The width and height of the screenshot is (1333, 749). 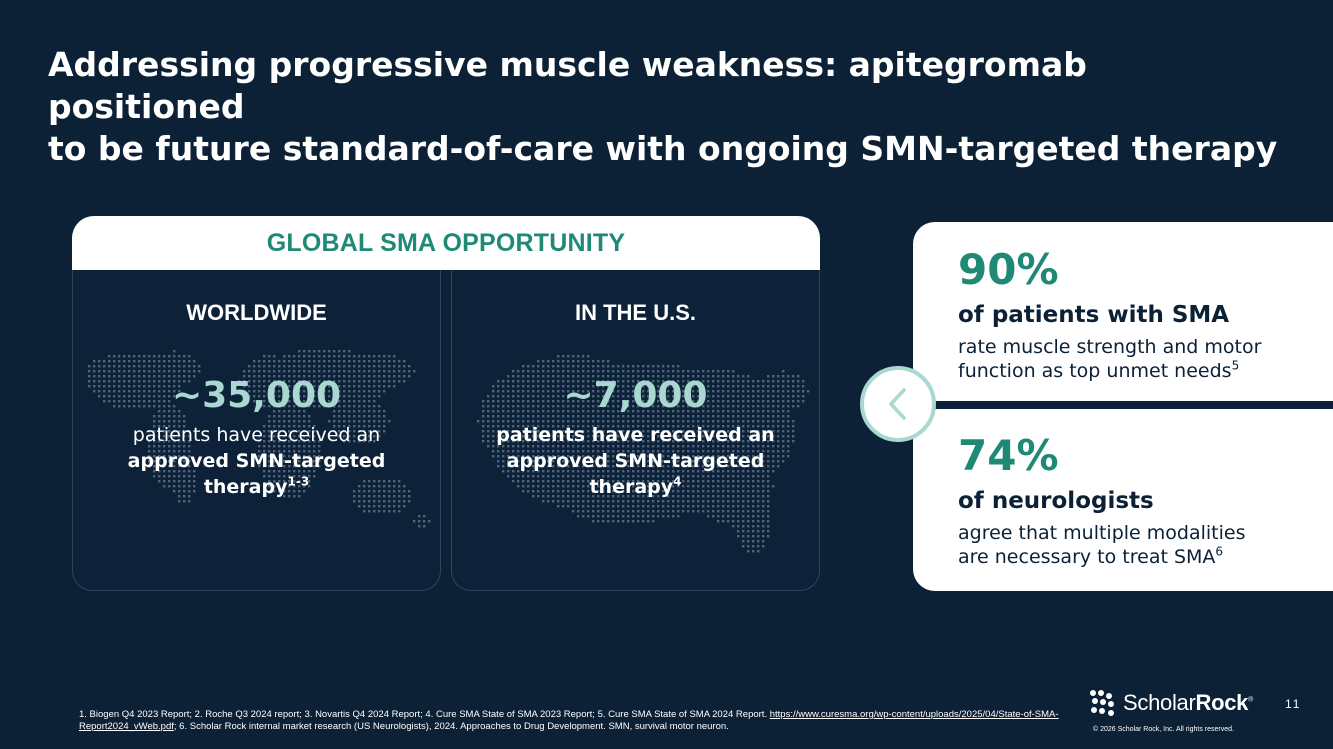 I want to click on stat-1-ref: 5, so click(x=1235, y=365).